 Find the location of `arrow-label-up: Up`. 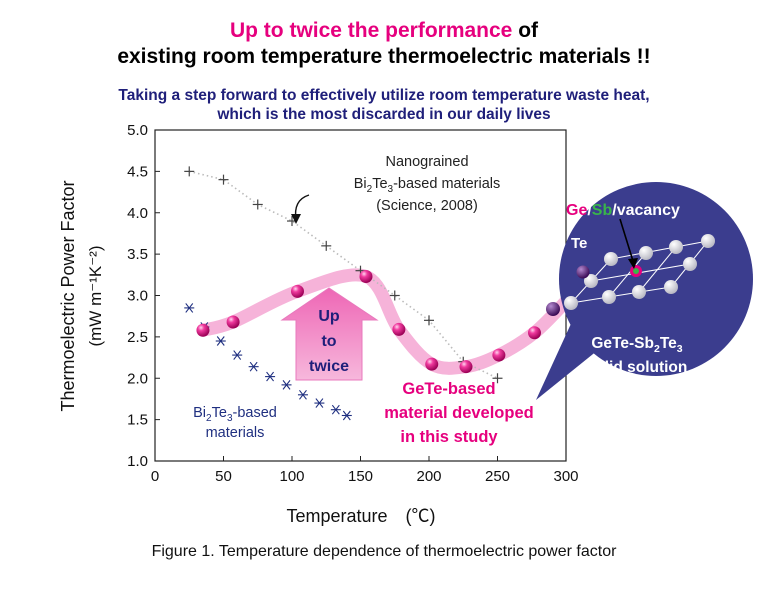

arrow-label-up: Up is located at coordinates (329, 316).